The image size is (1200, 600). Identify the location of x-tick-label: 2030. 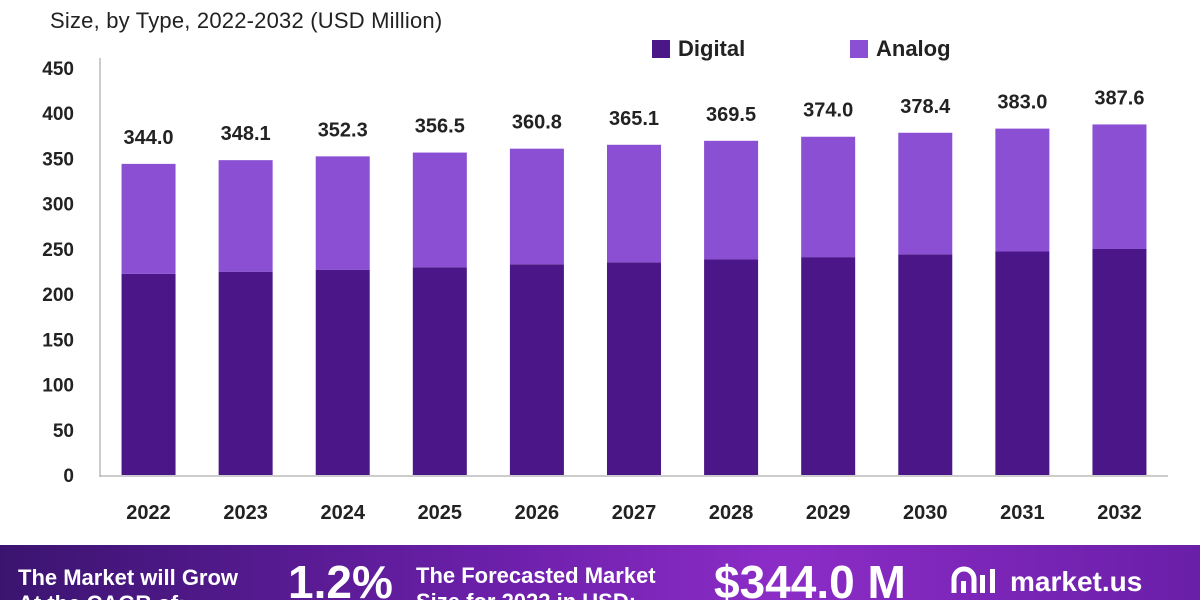
(925, 513).